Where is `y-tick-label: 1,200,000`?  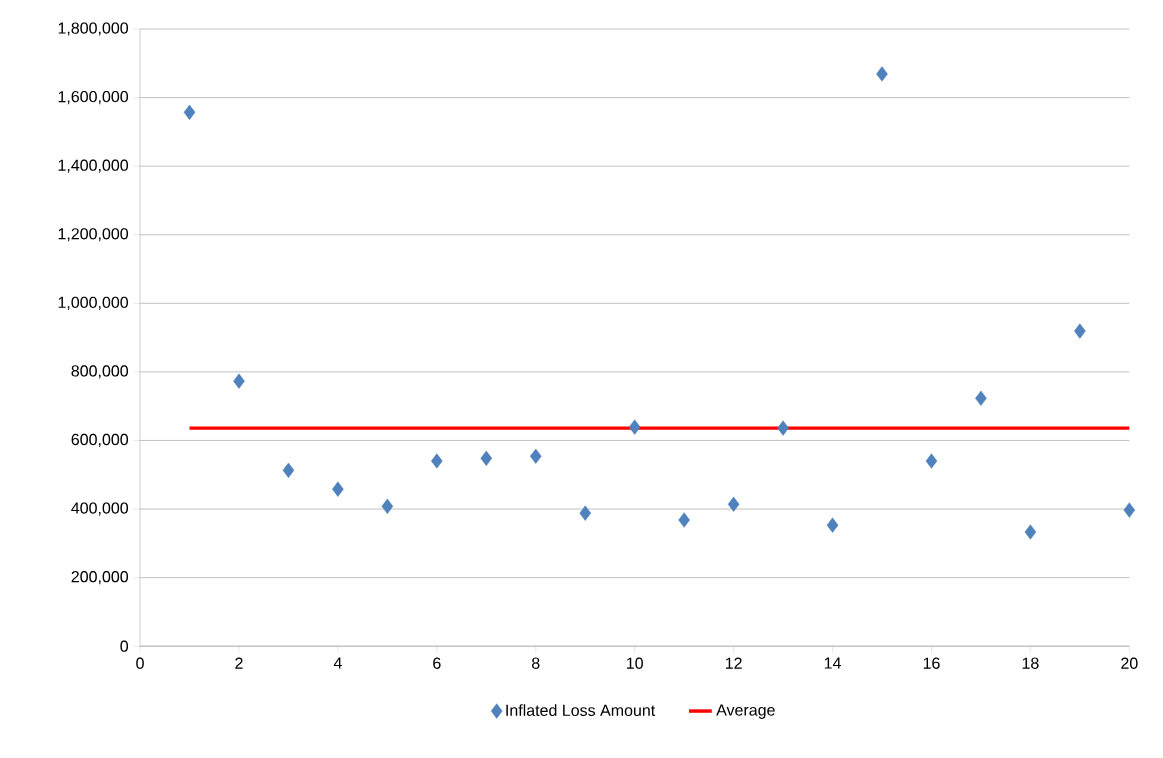
y-tick-label: 1,200,000 is located at coordinates (93, 235).